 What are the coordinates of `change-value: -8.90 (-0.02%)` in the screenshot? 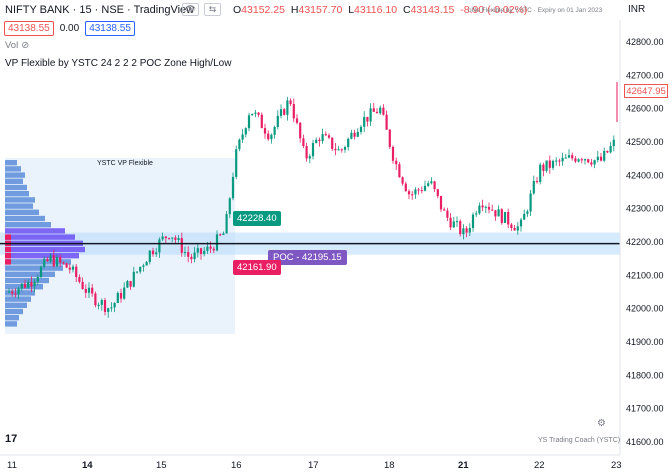 It's located at (494, 10).